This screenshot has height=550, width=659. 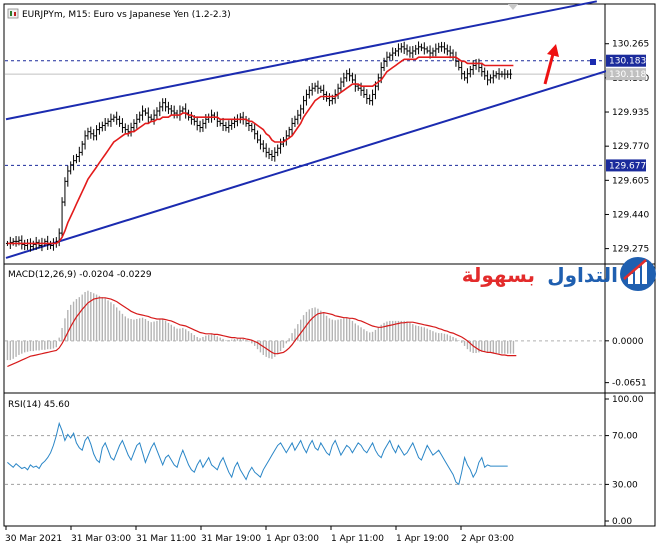 I want to click on time-tick-label: 2 Apr 03:00, so click(x=487, y=539).